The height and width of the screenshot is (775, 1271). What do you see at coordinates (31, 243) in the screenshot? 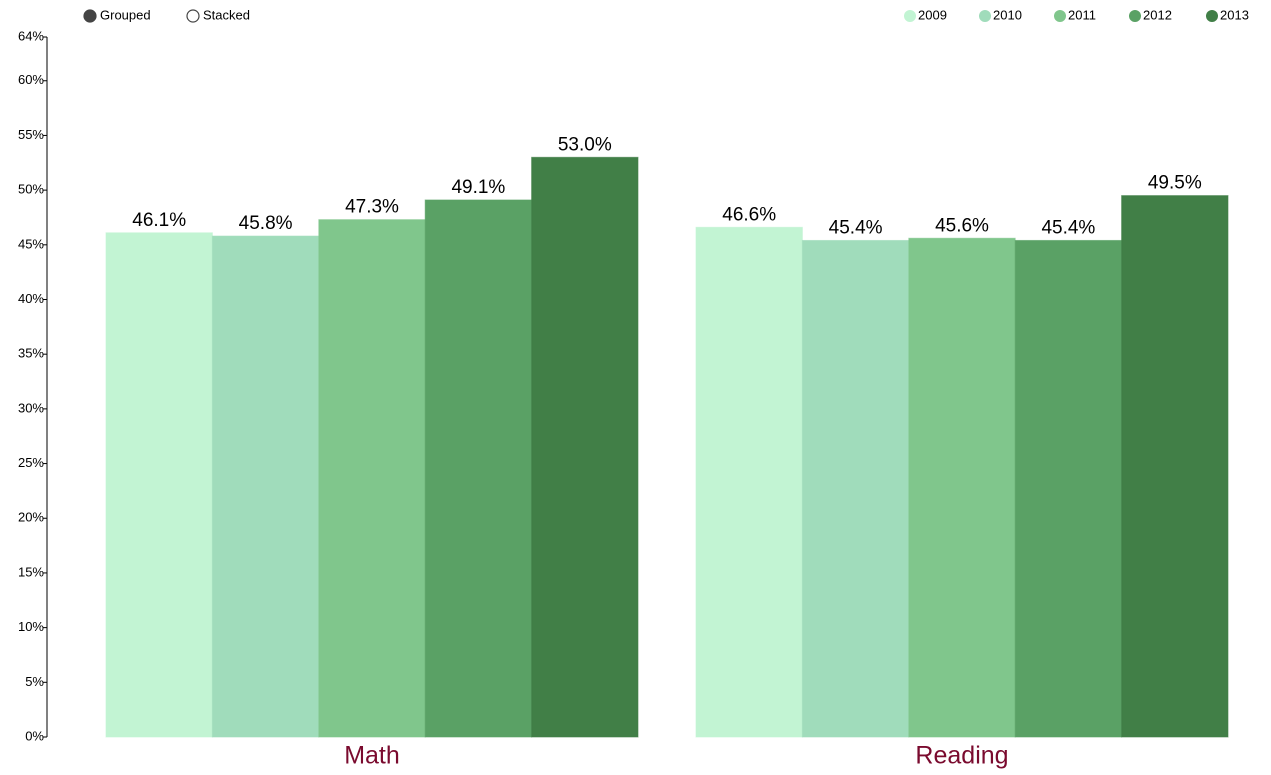
I see `y-tick-label: 45%` at bounding box center [31, 243].